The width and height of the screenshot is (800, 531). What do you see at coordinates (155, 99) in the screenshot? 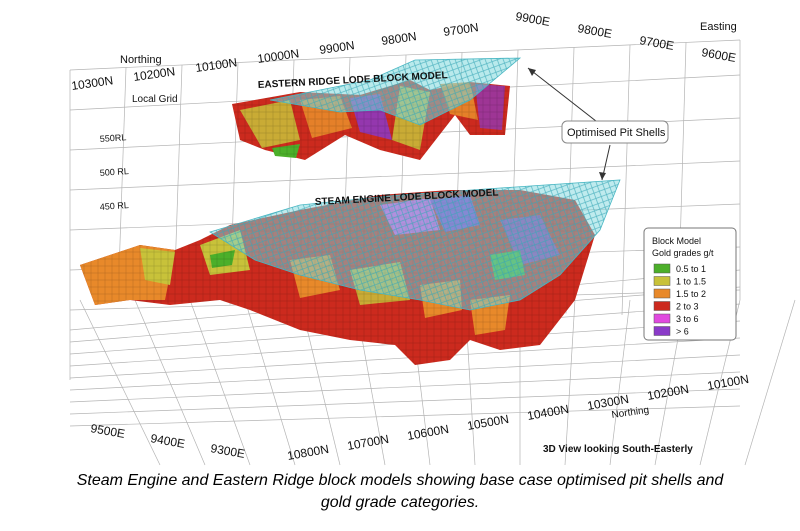
I see `local-grid-label: Local Grid` at bounding box center [155, 99].